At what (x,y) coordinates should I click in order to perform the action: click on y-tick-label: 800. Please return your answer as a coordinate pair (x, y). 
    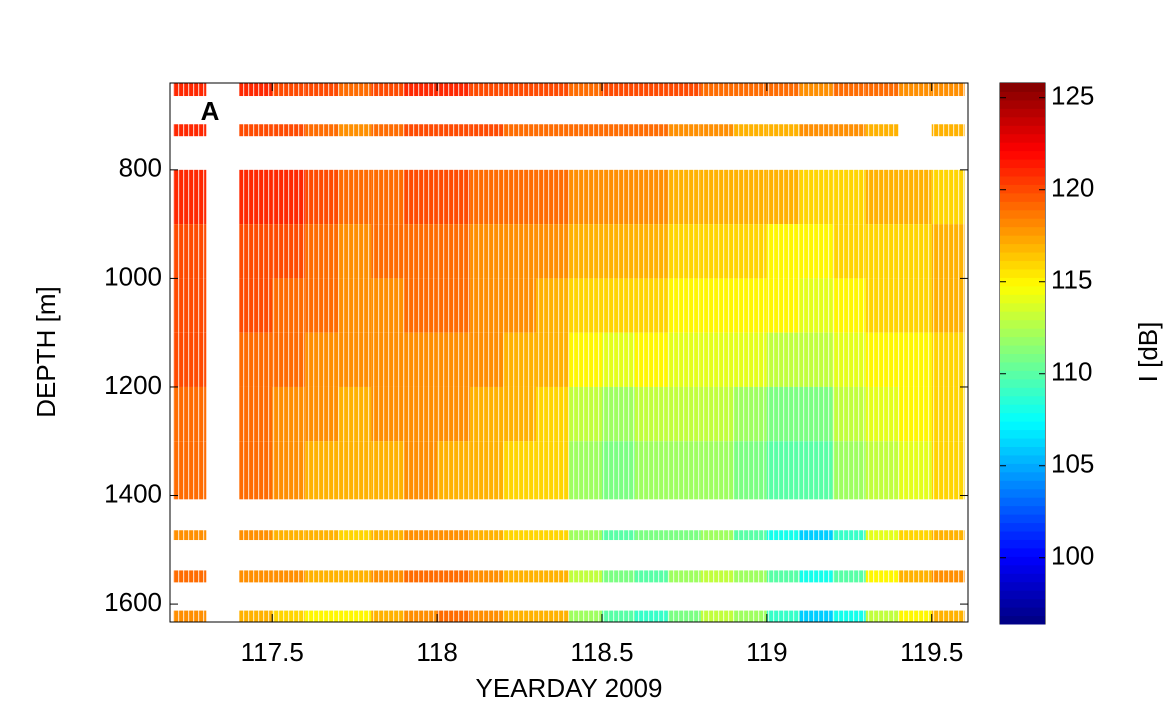
    Looking at the image, I should click on (140, 168).